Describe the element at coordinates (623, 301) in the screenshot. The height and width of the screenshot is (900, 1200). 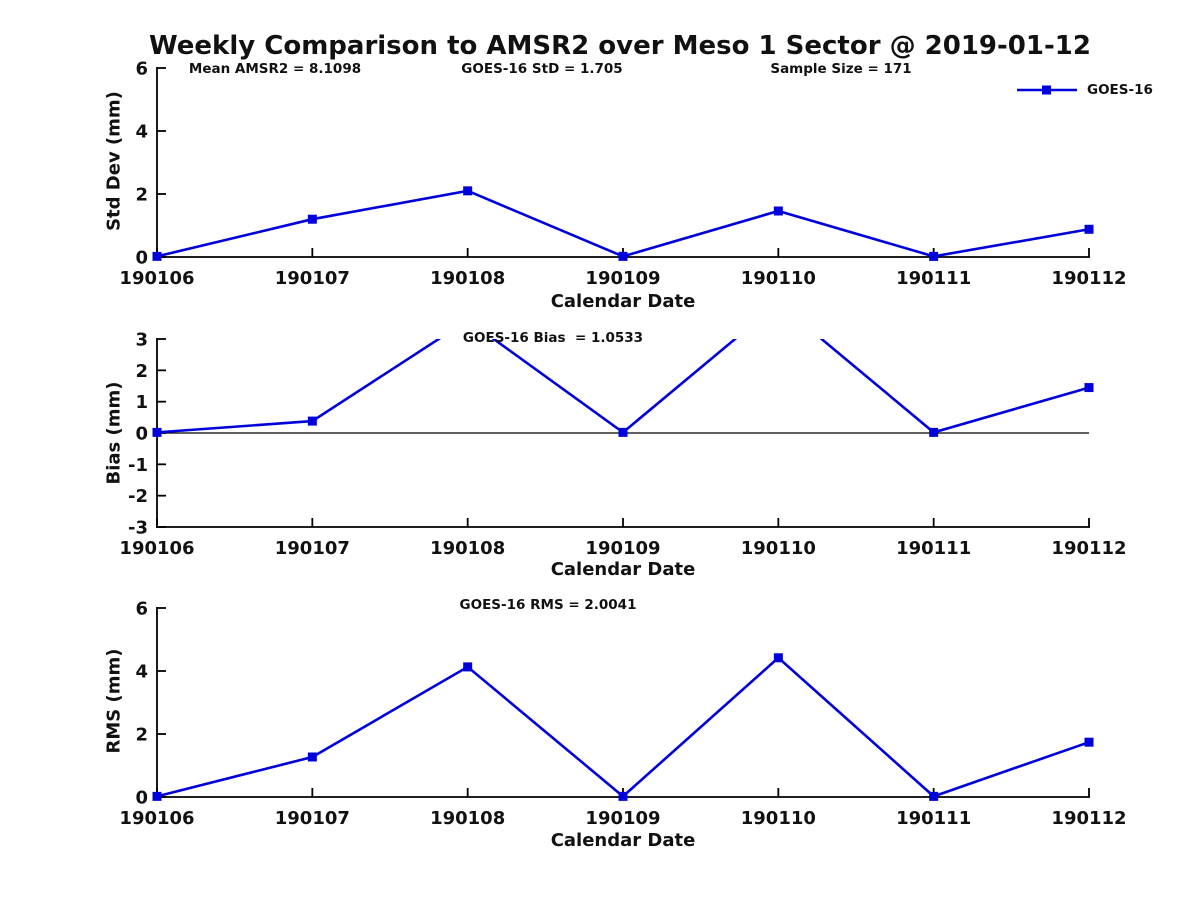
I see `xlabel-std-dev: Calendar Date` at that location.